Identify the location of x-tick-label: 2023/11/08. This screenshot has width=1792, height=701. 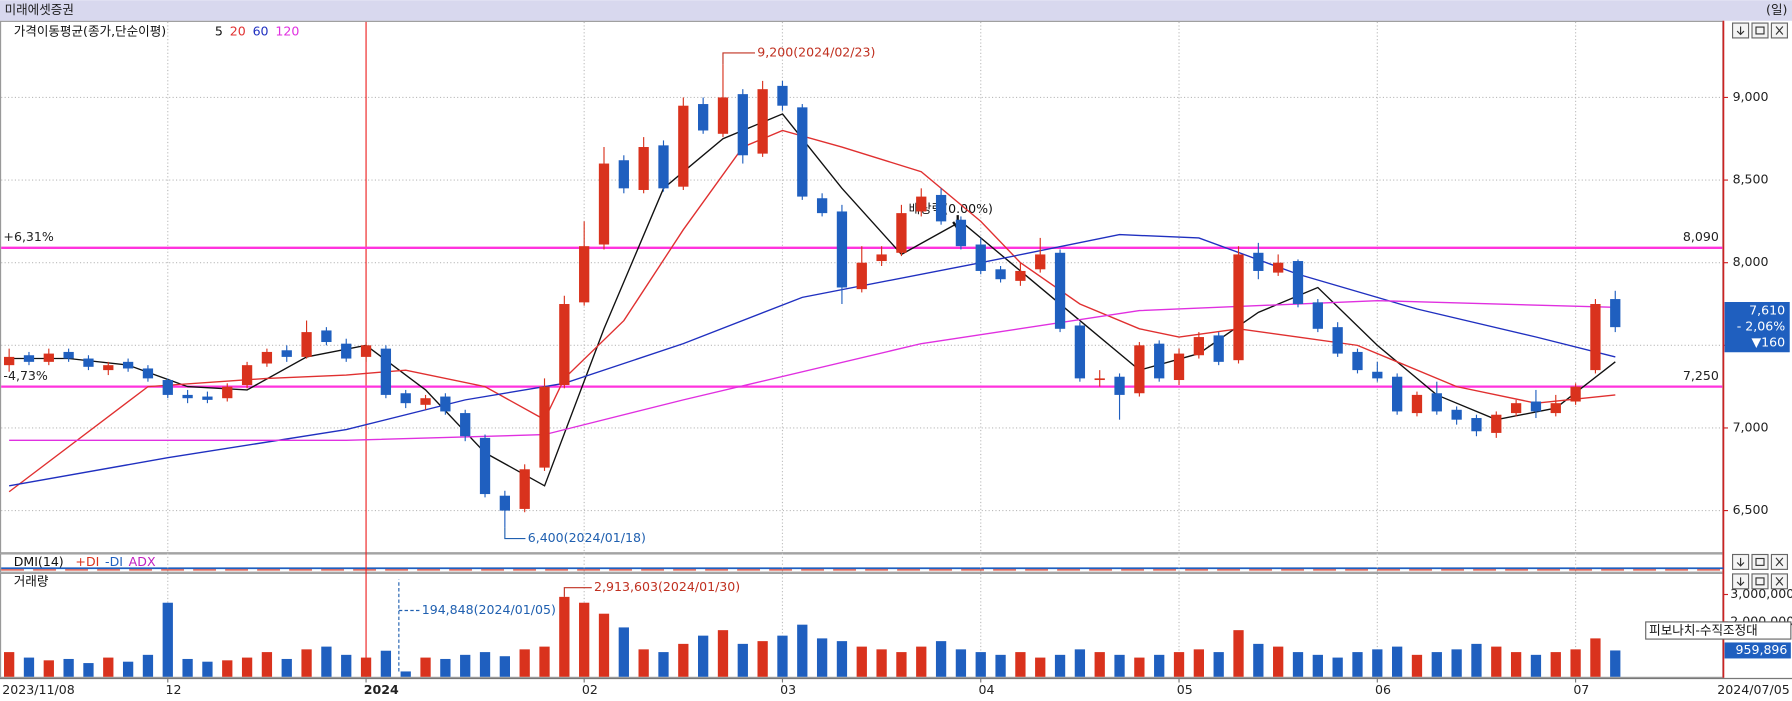
(38, 689).